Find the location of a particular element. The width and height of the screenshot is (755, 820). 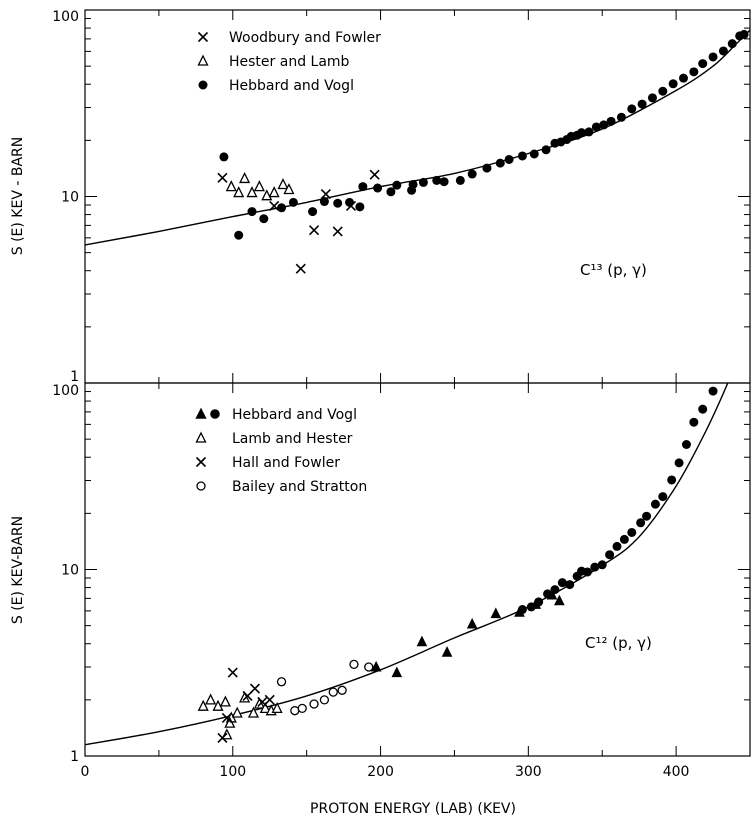

x-tick-label: 100 is located at coordinates (232, 772).